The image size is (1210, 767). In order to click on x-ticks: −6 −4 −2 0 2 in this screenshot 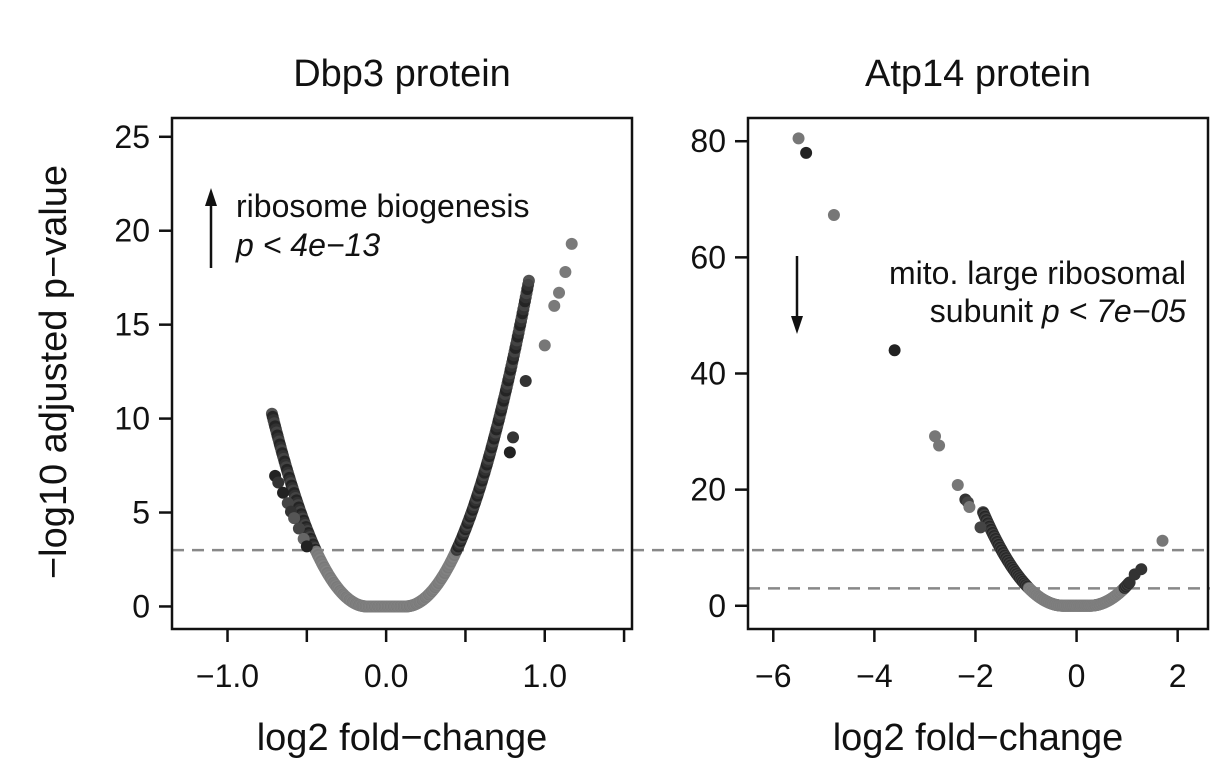, I will do `click(971, 661)`.